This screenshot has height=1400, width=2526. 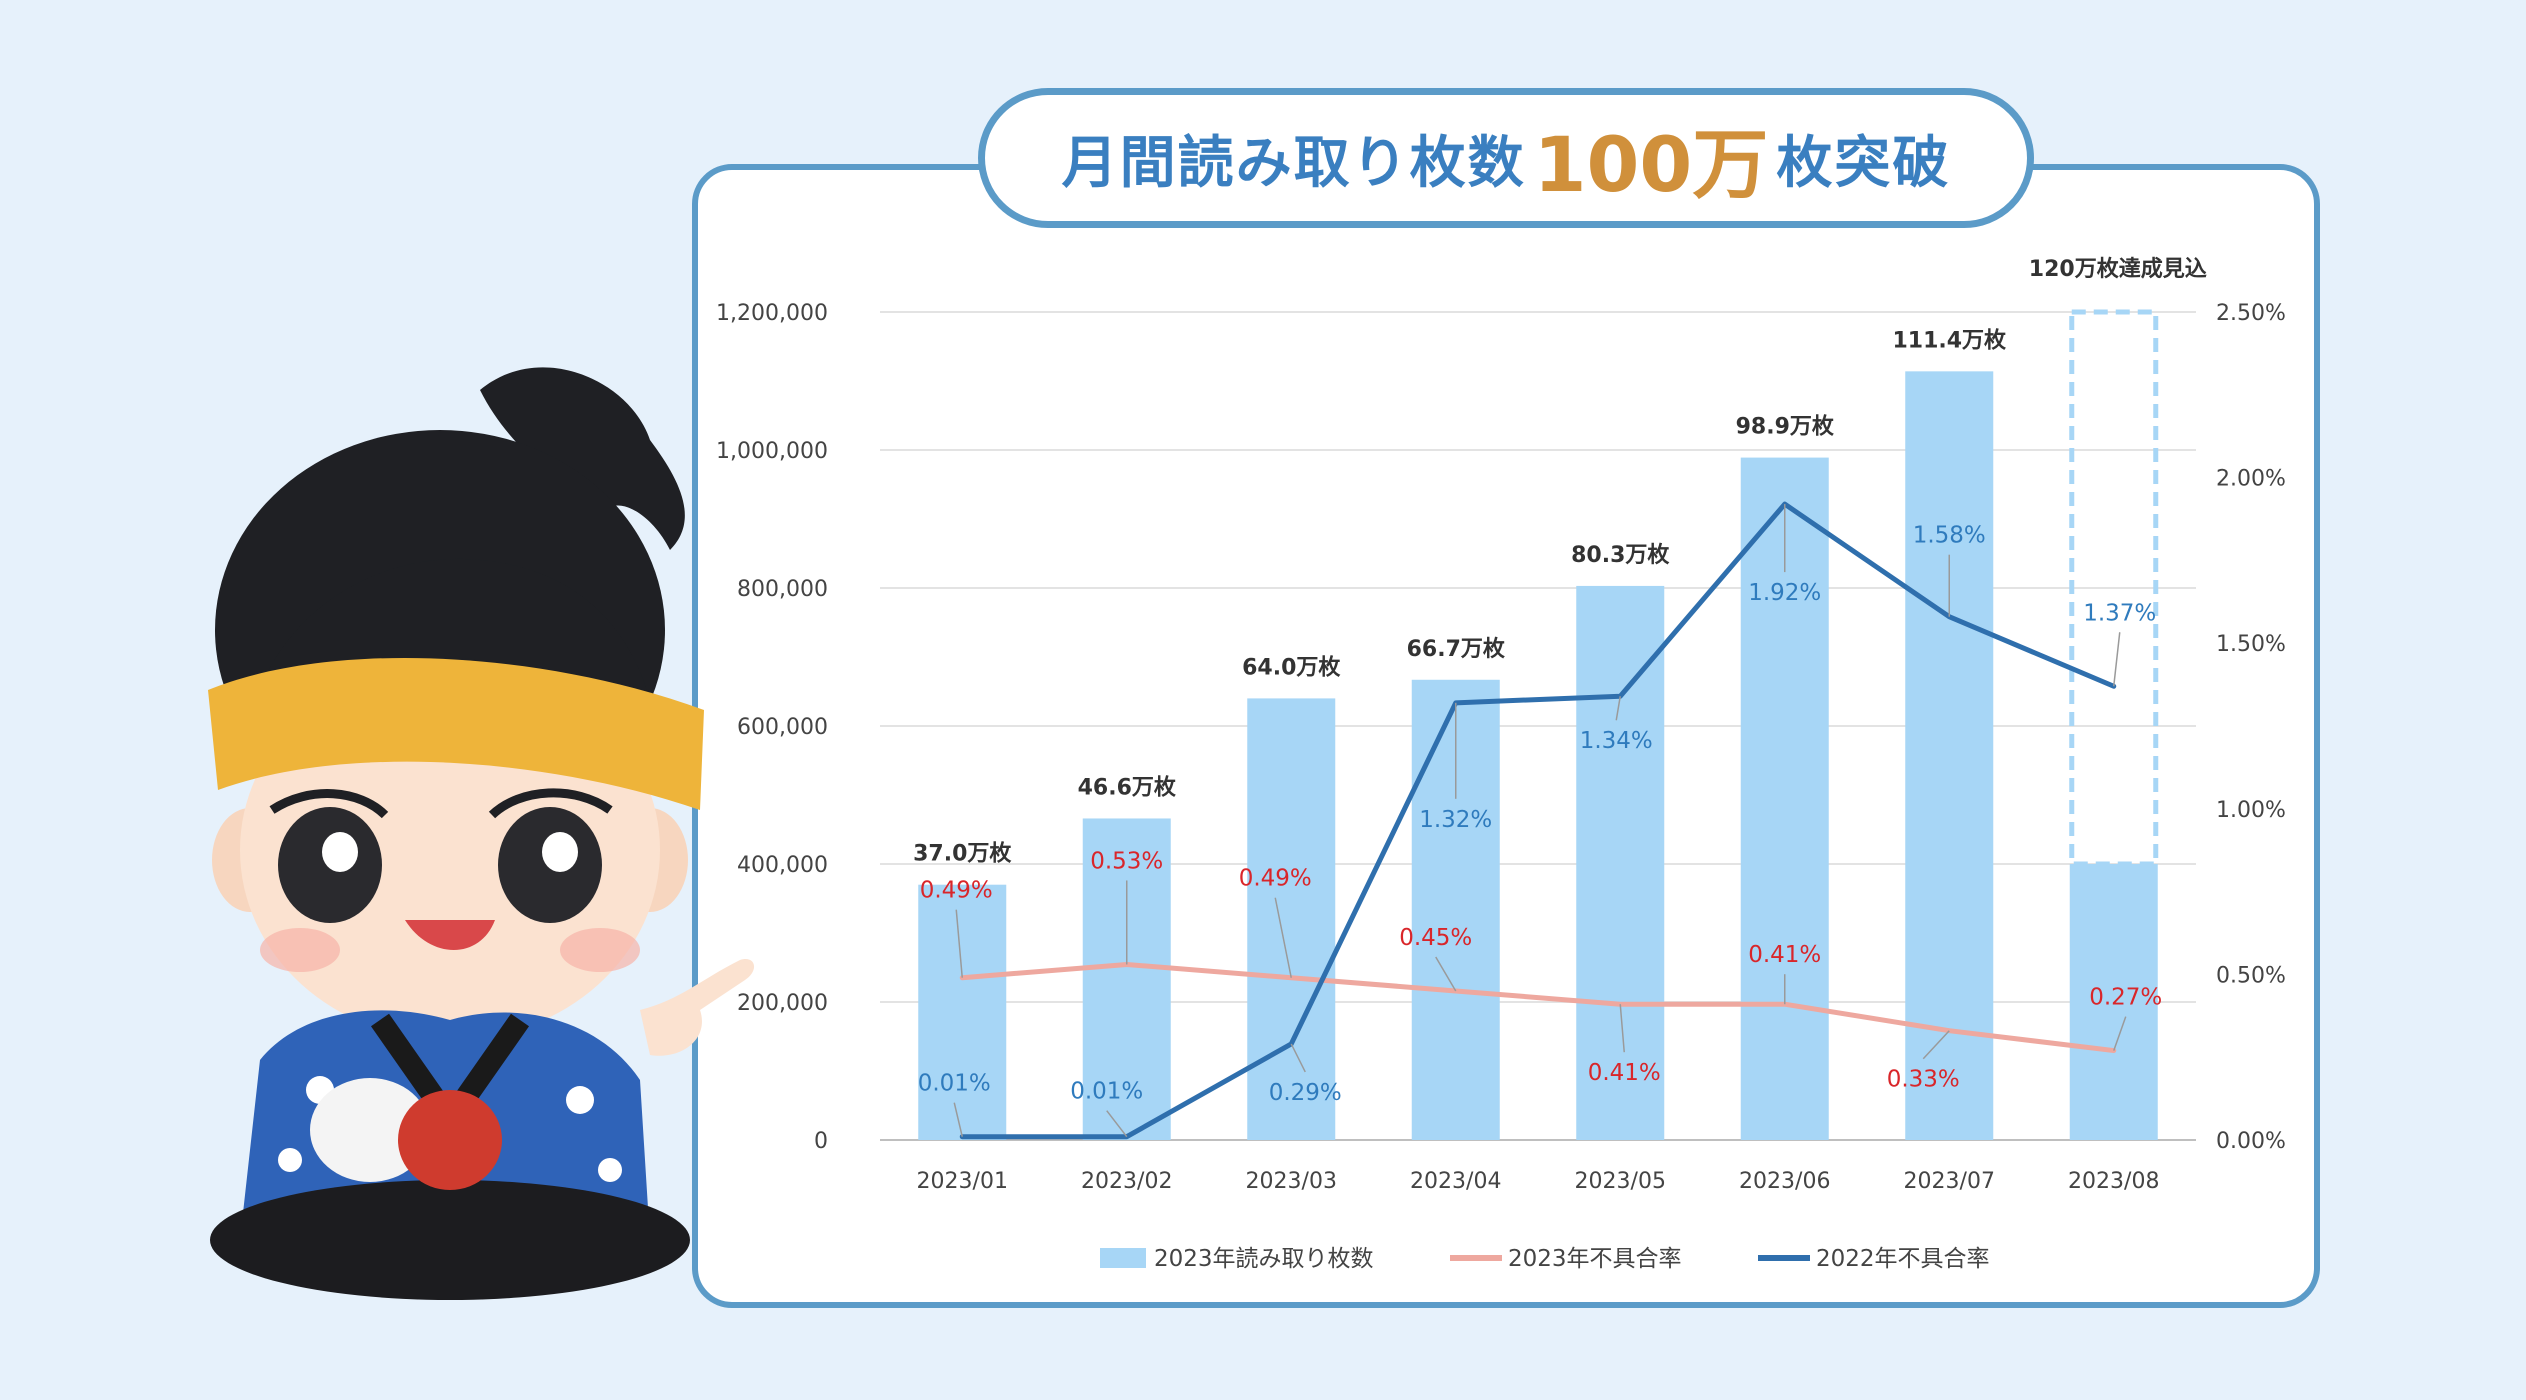 What do you see at coordinates (1456, 649) in the screenshot?
I see `bar-value-label: 66.7万枚` at bounding box center [1456, 649].